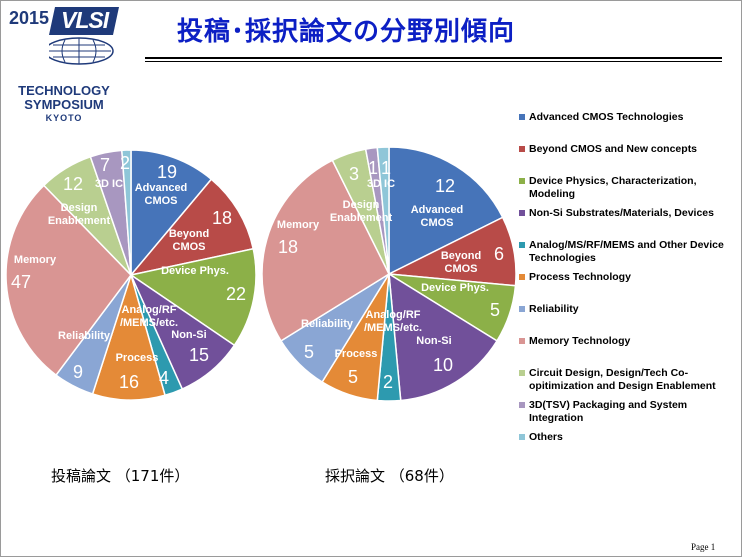 Image resolution: width=742 pixels, height=557 pixels. What do you see at coordinates (327, 324) in the screenshot?
I see `accepted-slice-label-reliability: Reliability` at bounding box center [327, 324].